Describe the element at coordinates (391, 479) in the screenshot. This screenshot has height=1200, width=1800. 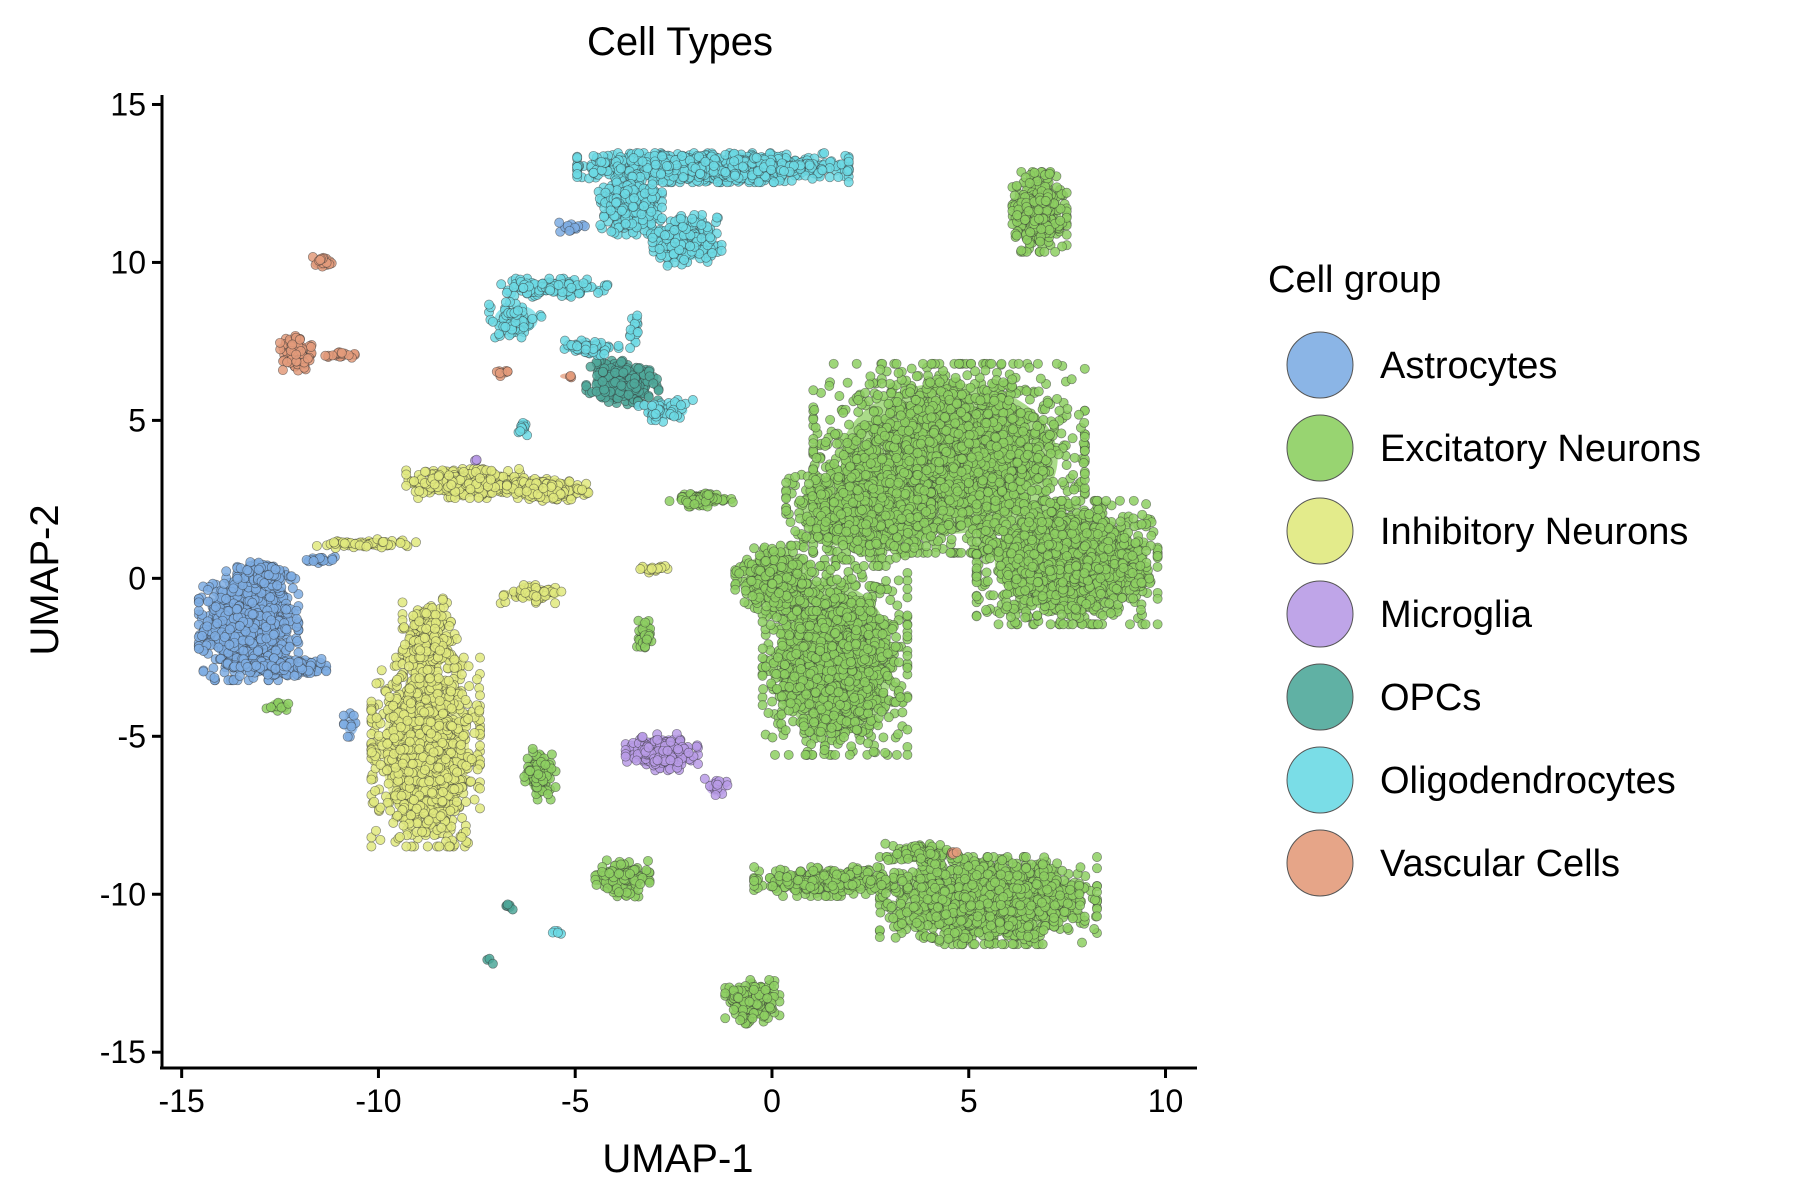
I see `series-astrocytes` at that location.